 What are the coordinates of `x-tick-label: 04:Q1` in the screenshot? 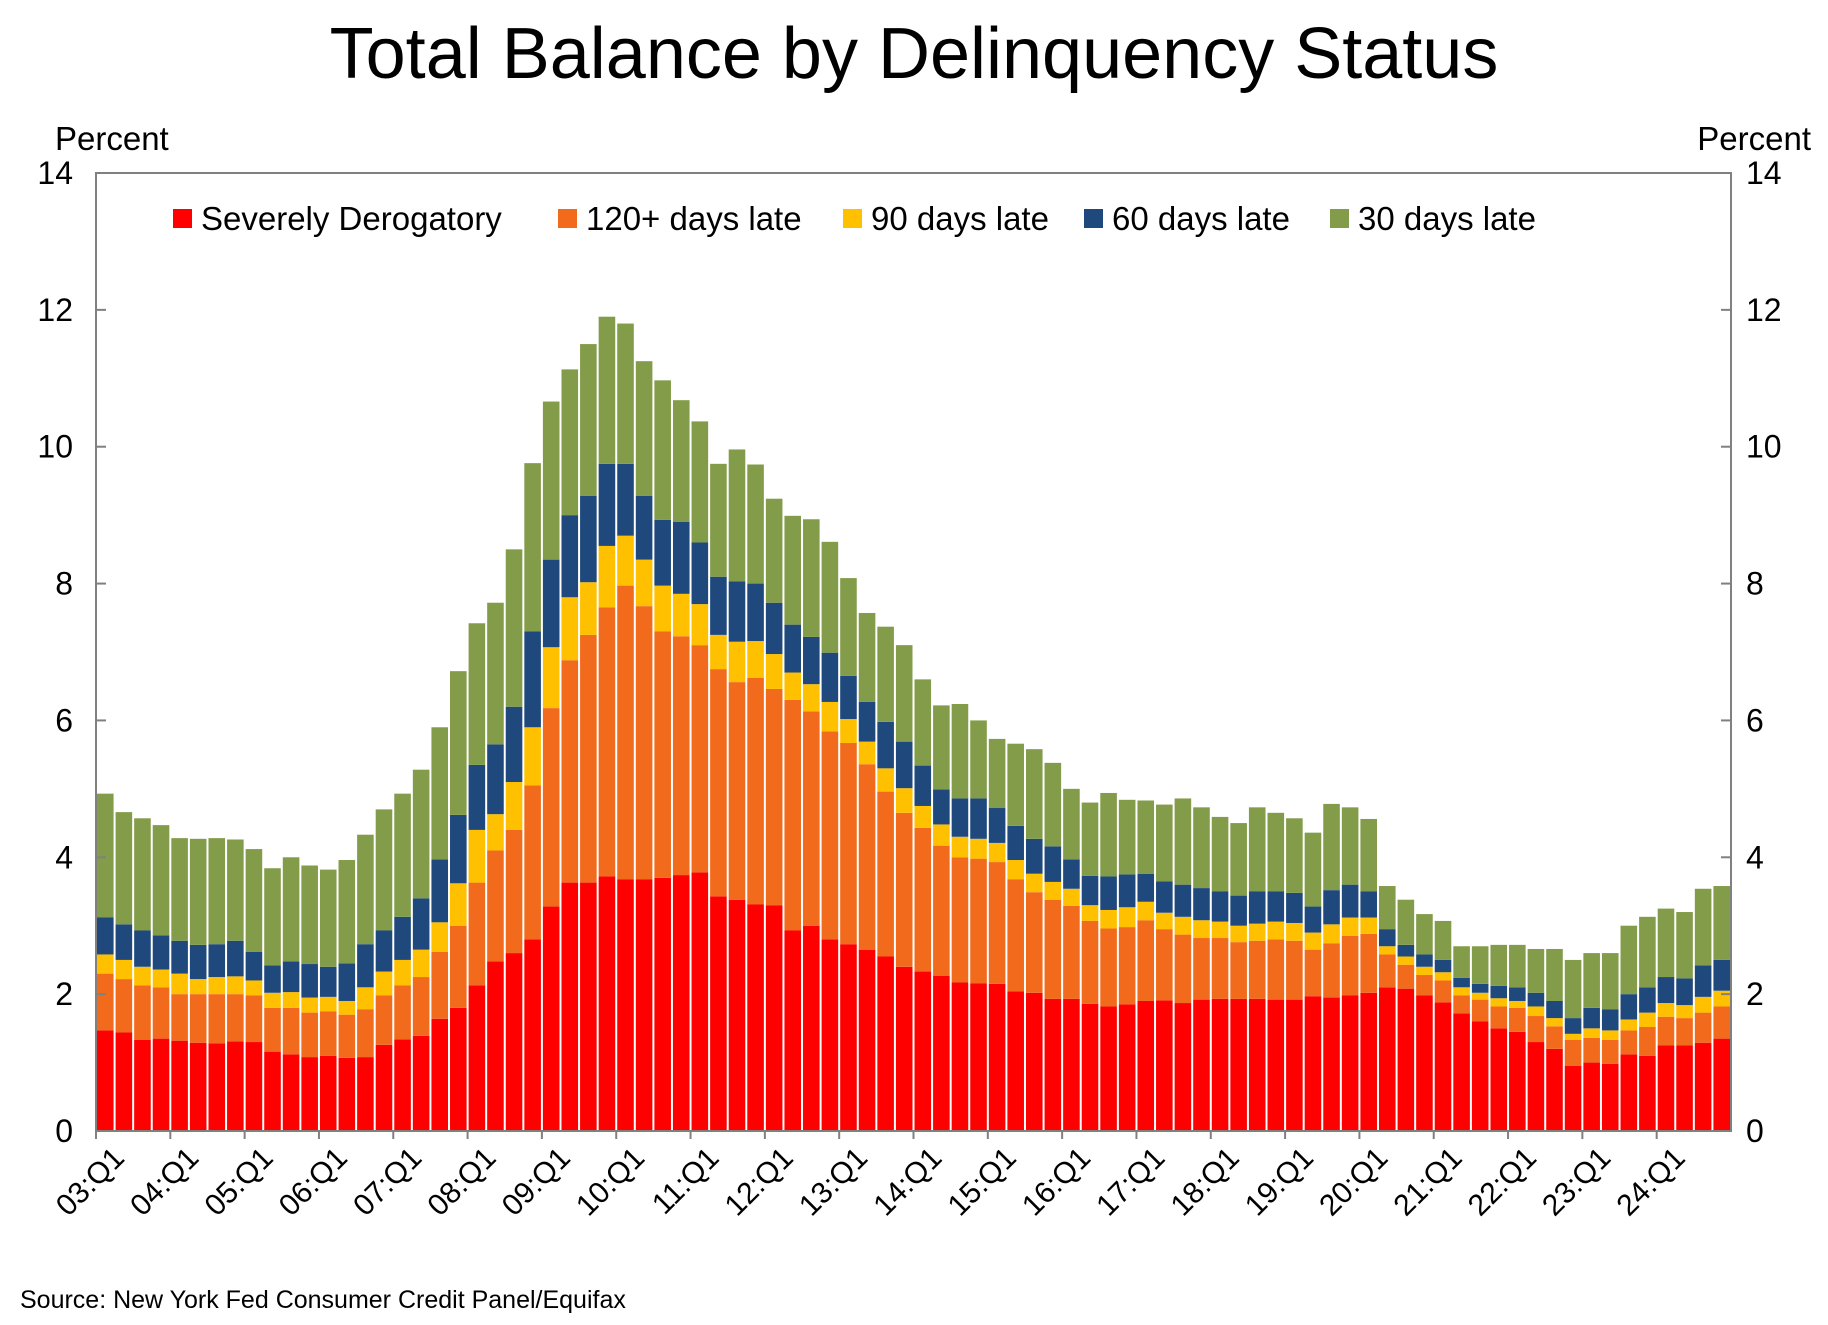 It's located at (164, 1181).